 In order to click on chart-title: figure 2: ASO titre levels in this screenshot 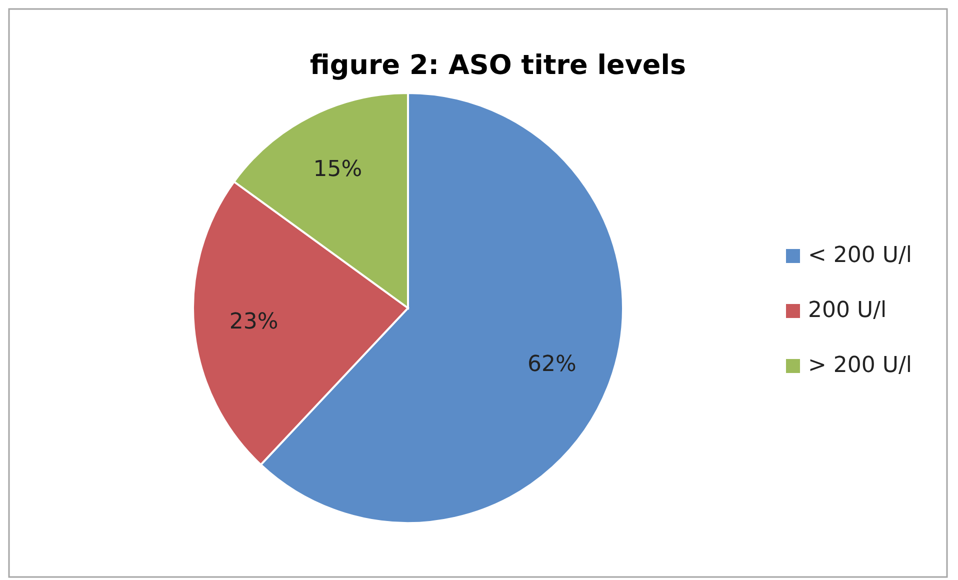, I will do `click(498, 65)`.